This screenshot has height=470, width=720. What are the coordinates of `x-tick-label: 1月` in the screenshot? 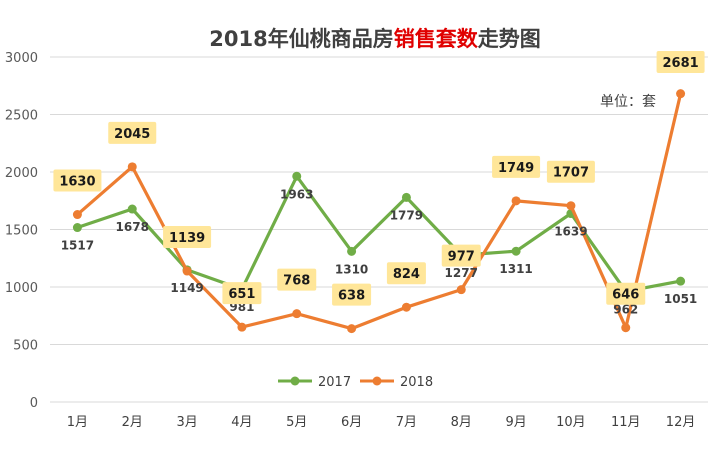 It's located at (77, 422).